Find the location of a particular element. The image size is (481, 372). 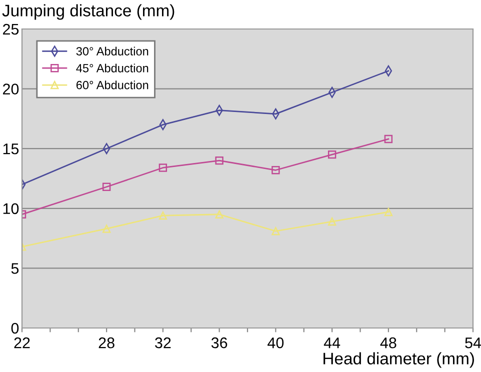

x-tick-label: 40 is located at coordinates (276, 342).